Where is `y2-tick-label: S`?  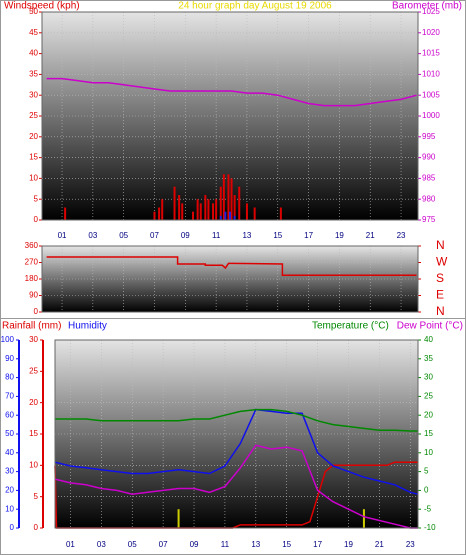
y2-tick-label: S is located at coordinates (440, 278).